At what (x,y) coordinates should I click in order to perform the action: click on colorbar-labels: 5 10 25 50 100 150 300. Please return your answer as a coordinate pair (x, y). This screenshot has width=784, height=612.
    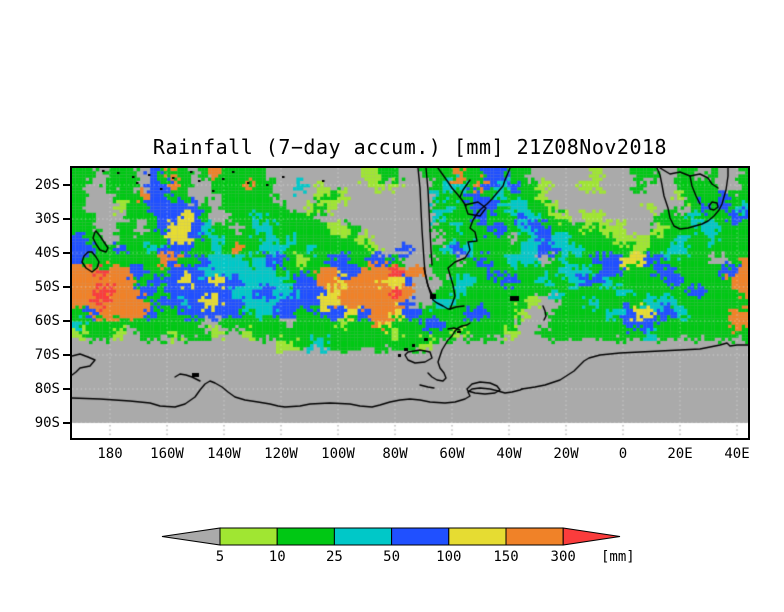
    Looking at the image, I should click on (396, 557).